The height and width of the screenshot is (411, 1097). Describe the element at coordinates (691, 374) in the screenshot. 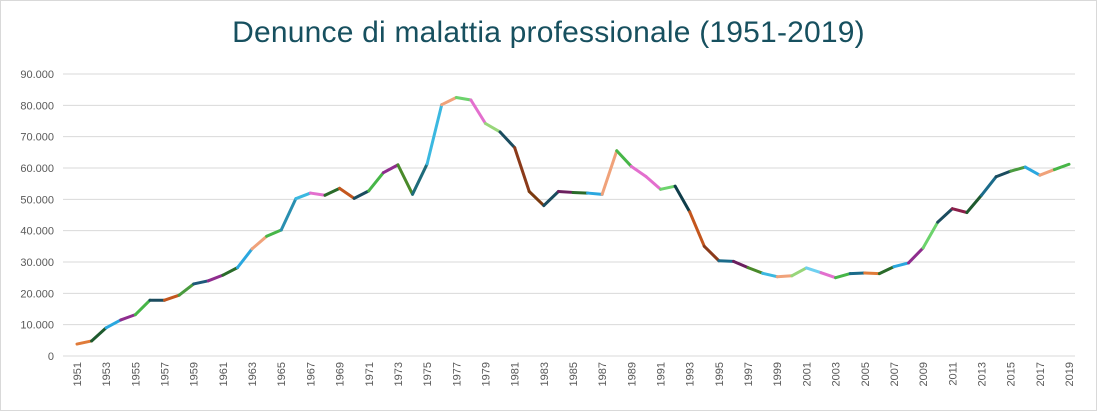

I see `x-tick-label: 1993` at that location.